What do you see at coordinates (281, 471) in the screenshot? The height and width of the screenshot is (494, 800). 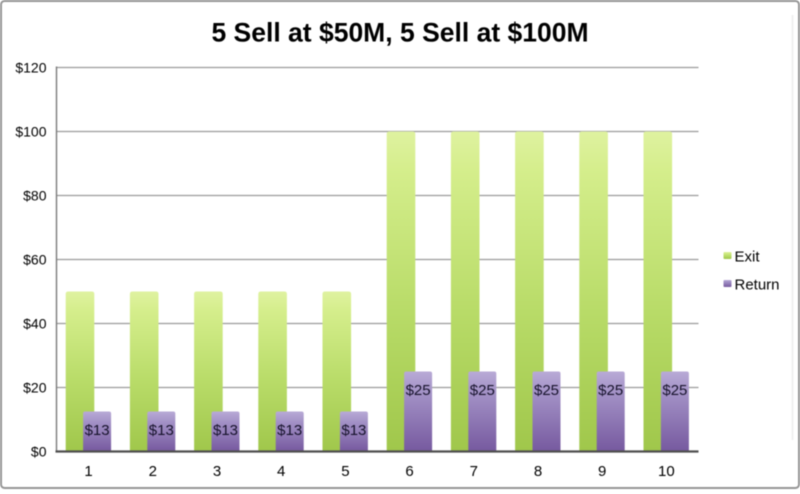 I see `svg-text: 4` at bounding box center [281, 471].